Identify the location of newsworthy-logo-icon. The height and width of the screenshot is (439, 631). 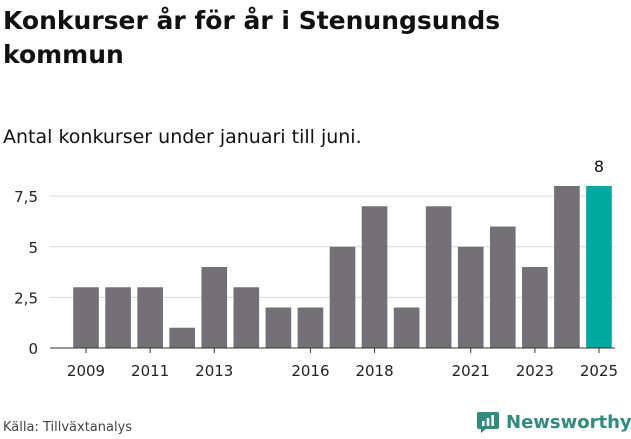
(488, 422).